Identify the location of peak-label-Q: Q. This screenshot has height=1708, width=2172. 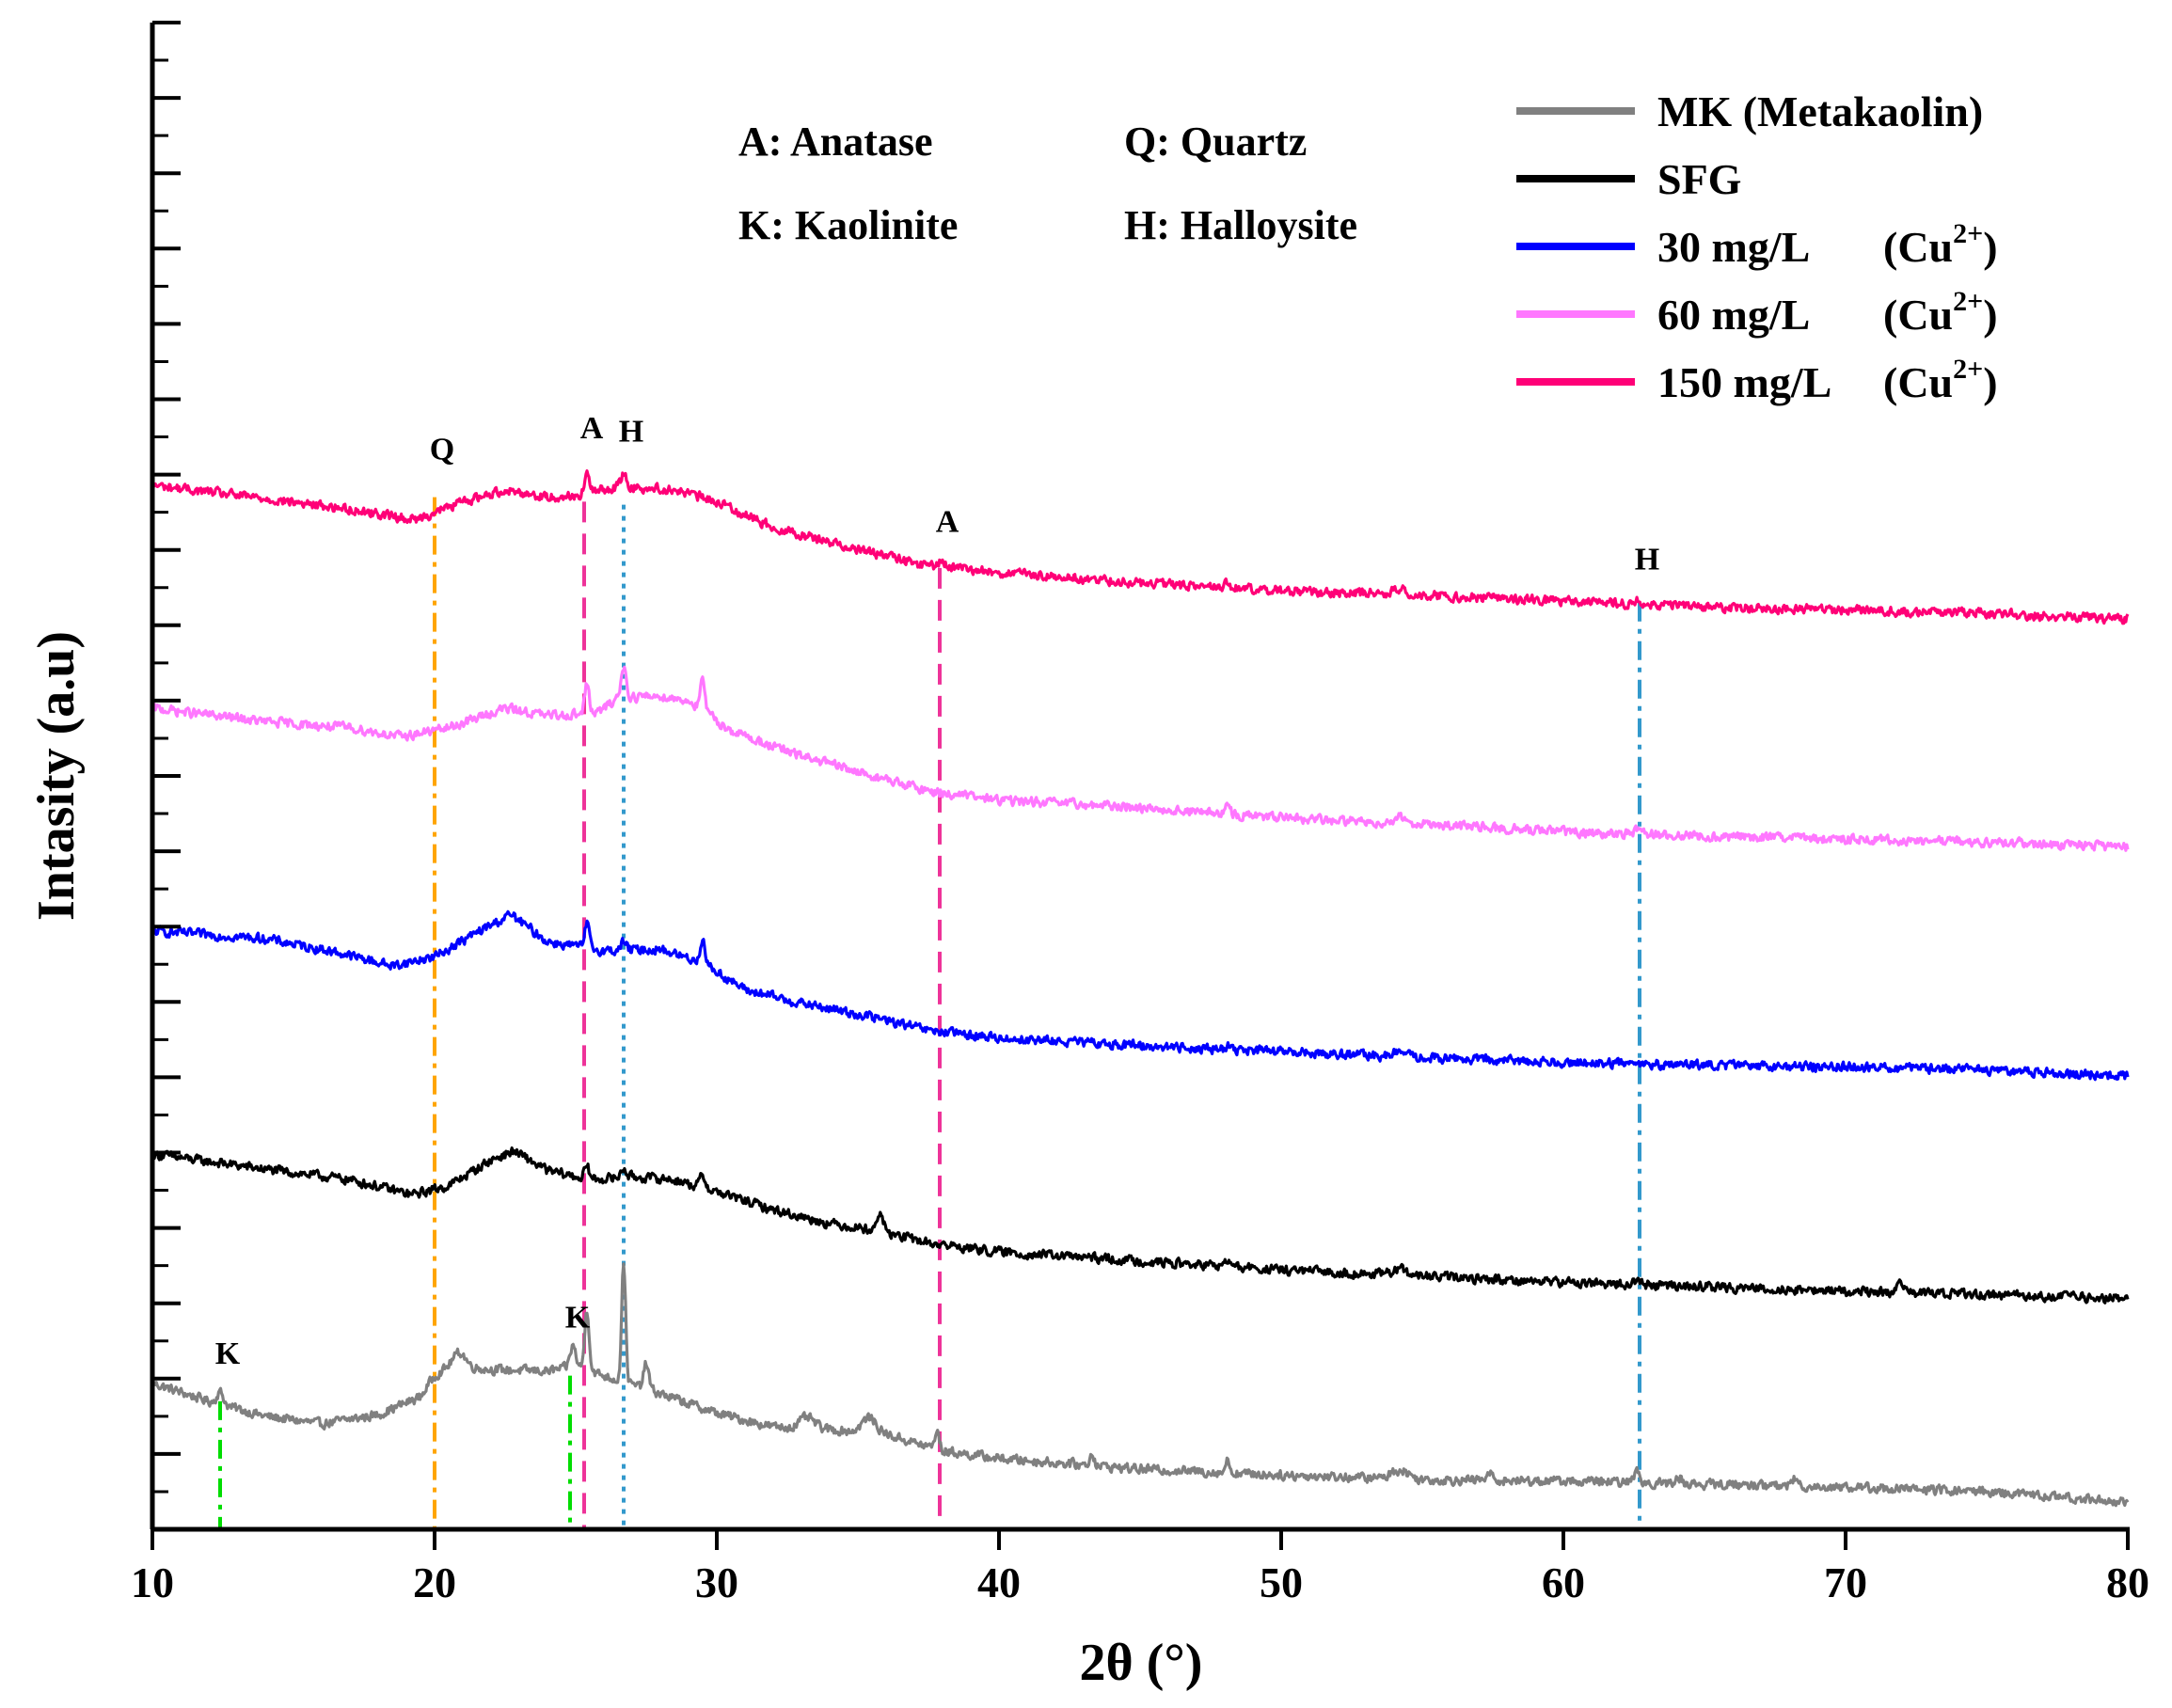
(442, 450).